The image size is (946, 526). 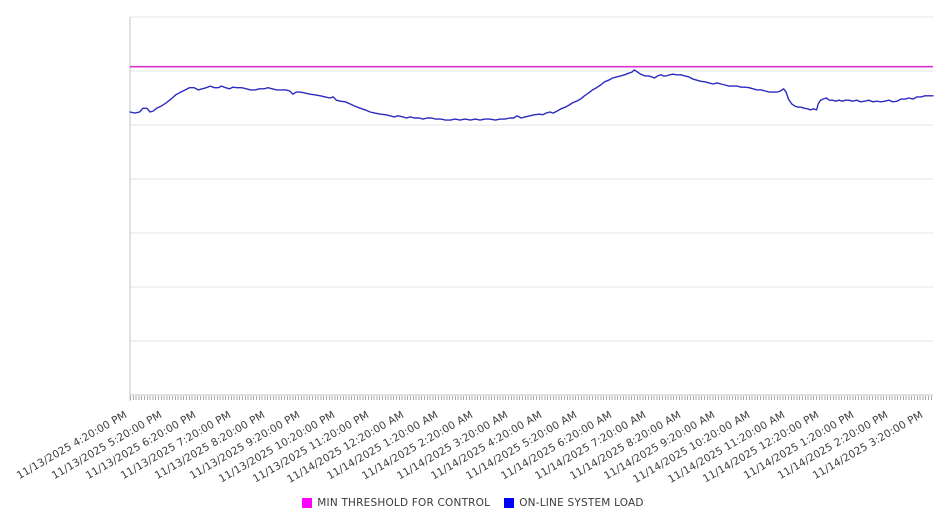 What do you see at coordinates (531, 398) in the screenshot?
I see `x-axis-minor-ticks` at bounding box center [531, 398].